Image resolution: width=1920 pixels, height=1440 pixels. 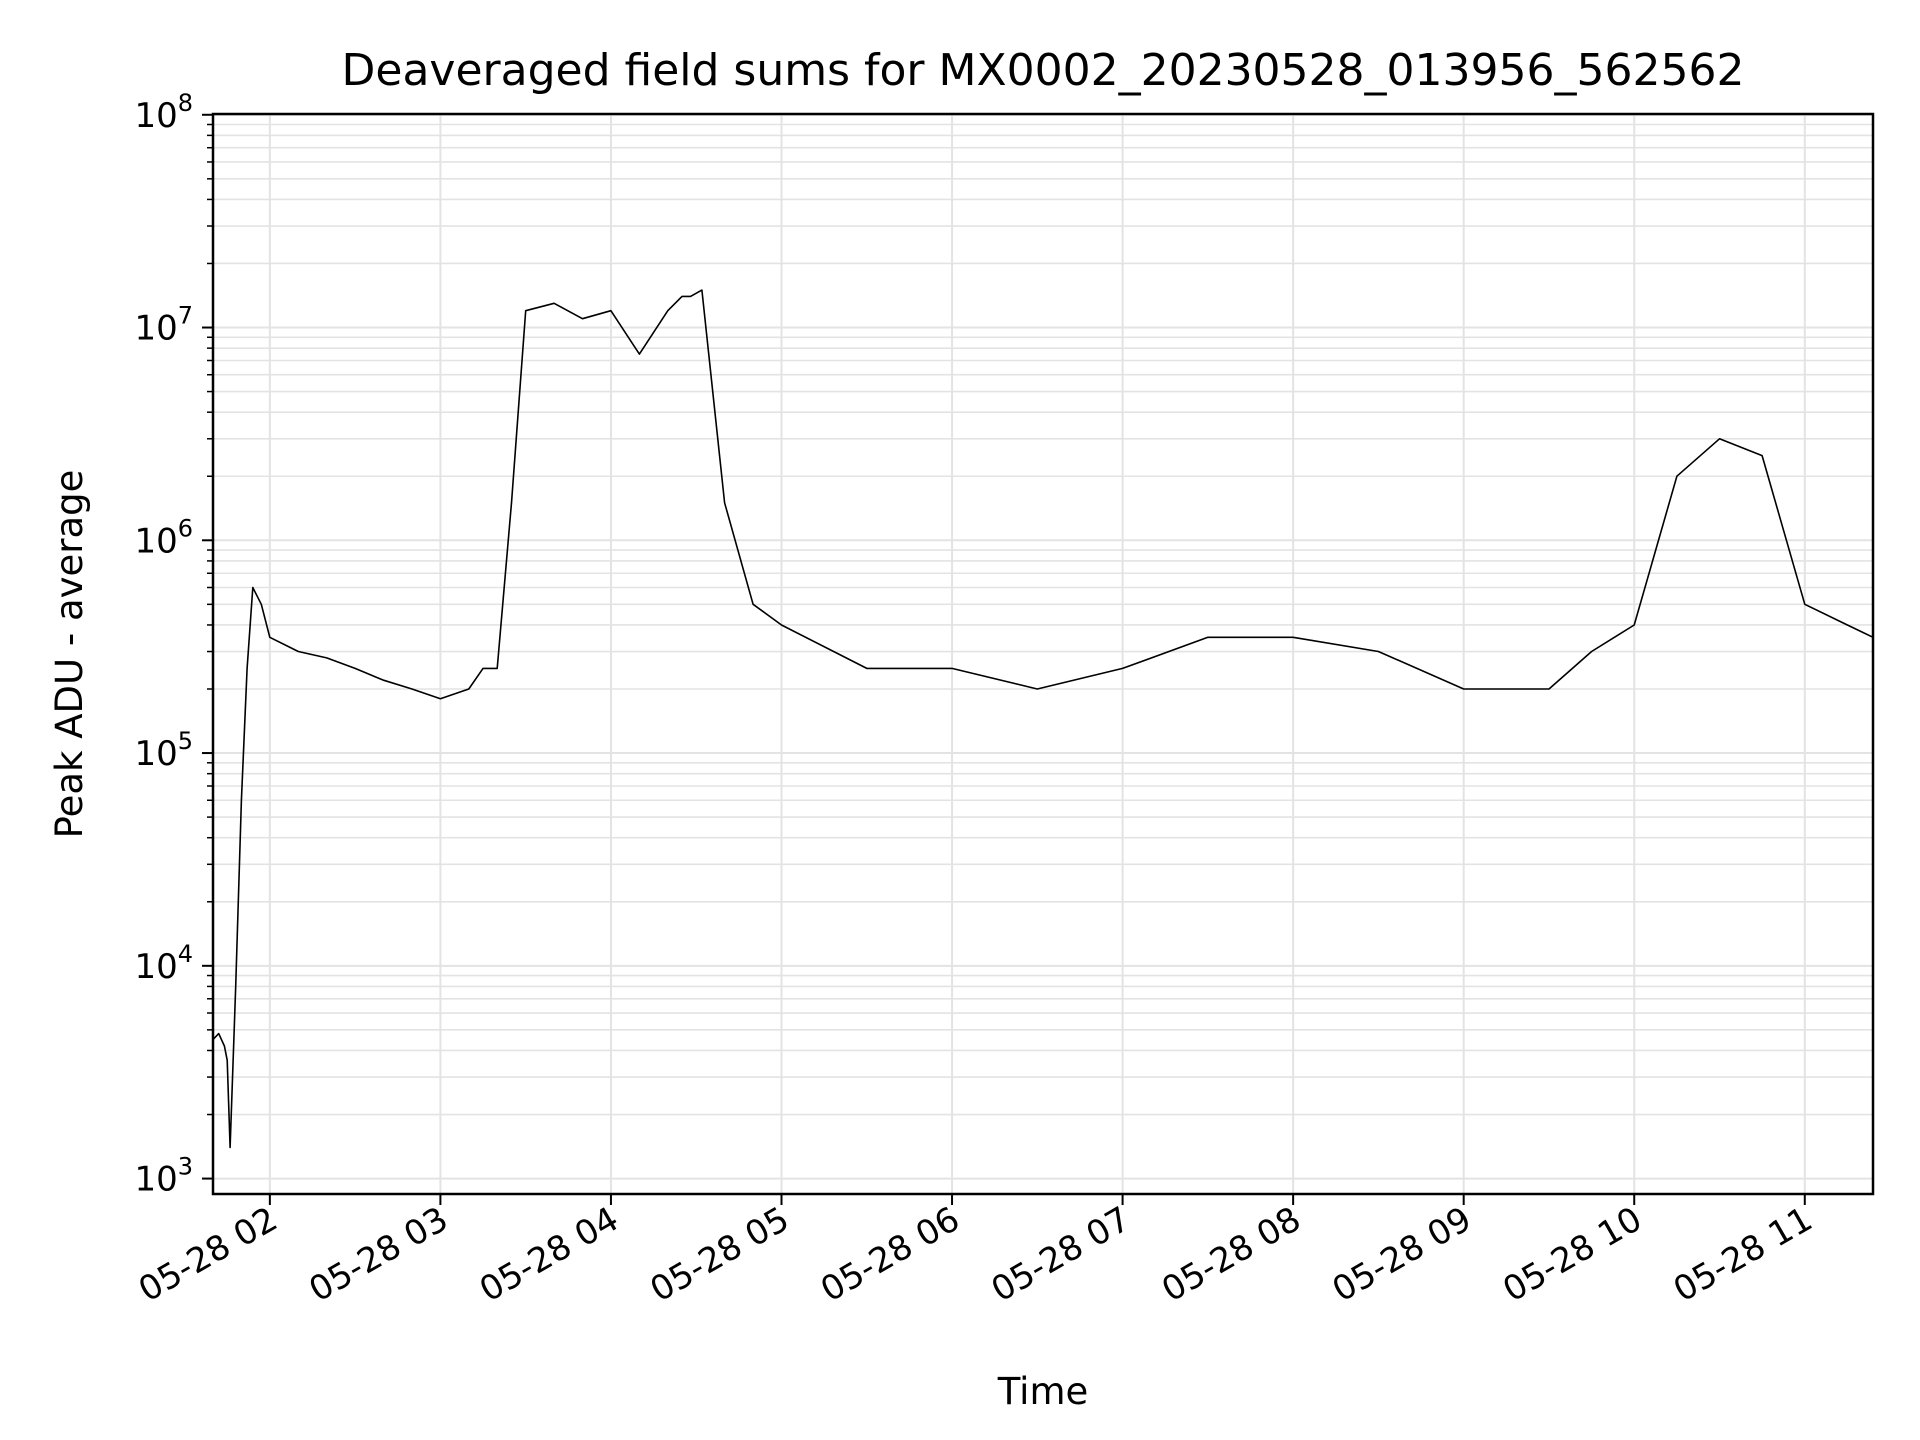 I want to click on y-tick-label: 10⁸, so click(x=163, y=112).